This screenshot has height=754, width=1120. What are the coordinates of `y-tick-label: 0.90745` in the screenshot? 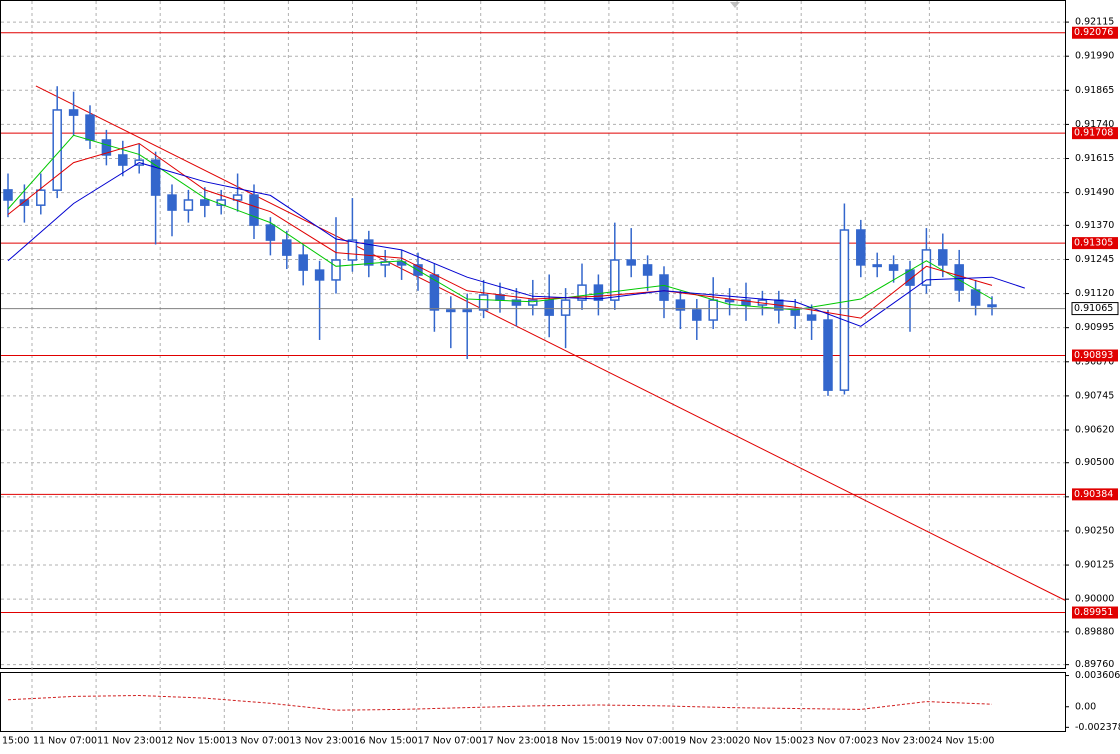 It's located at (1094, 395).